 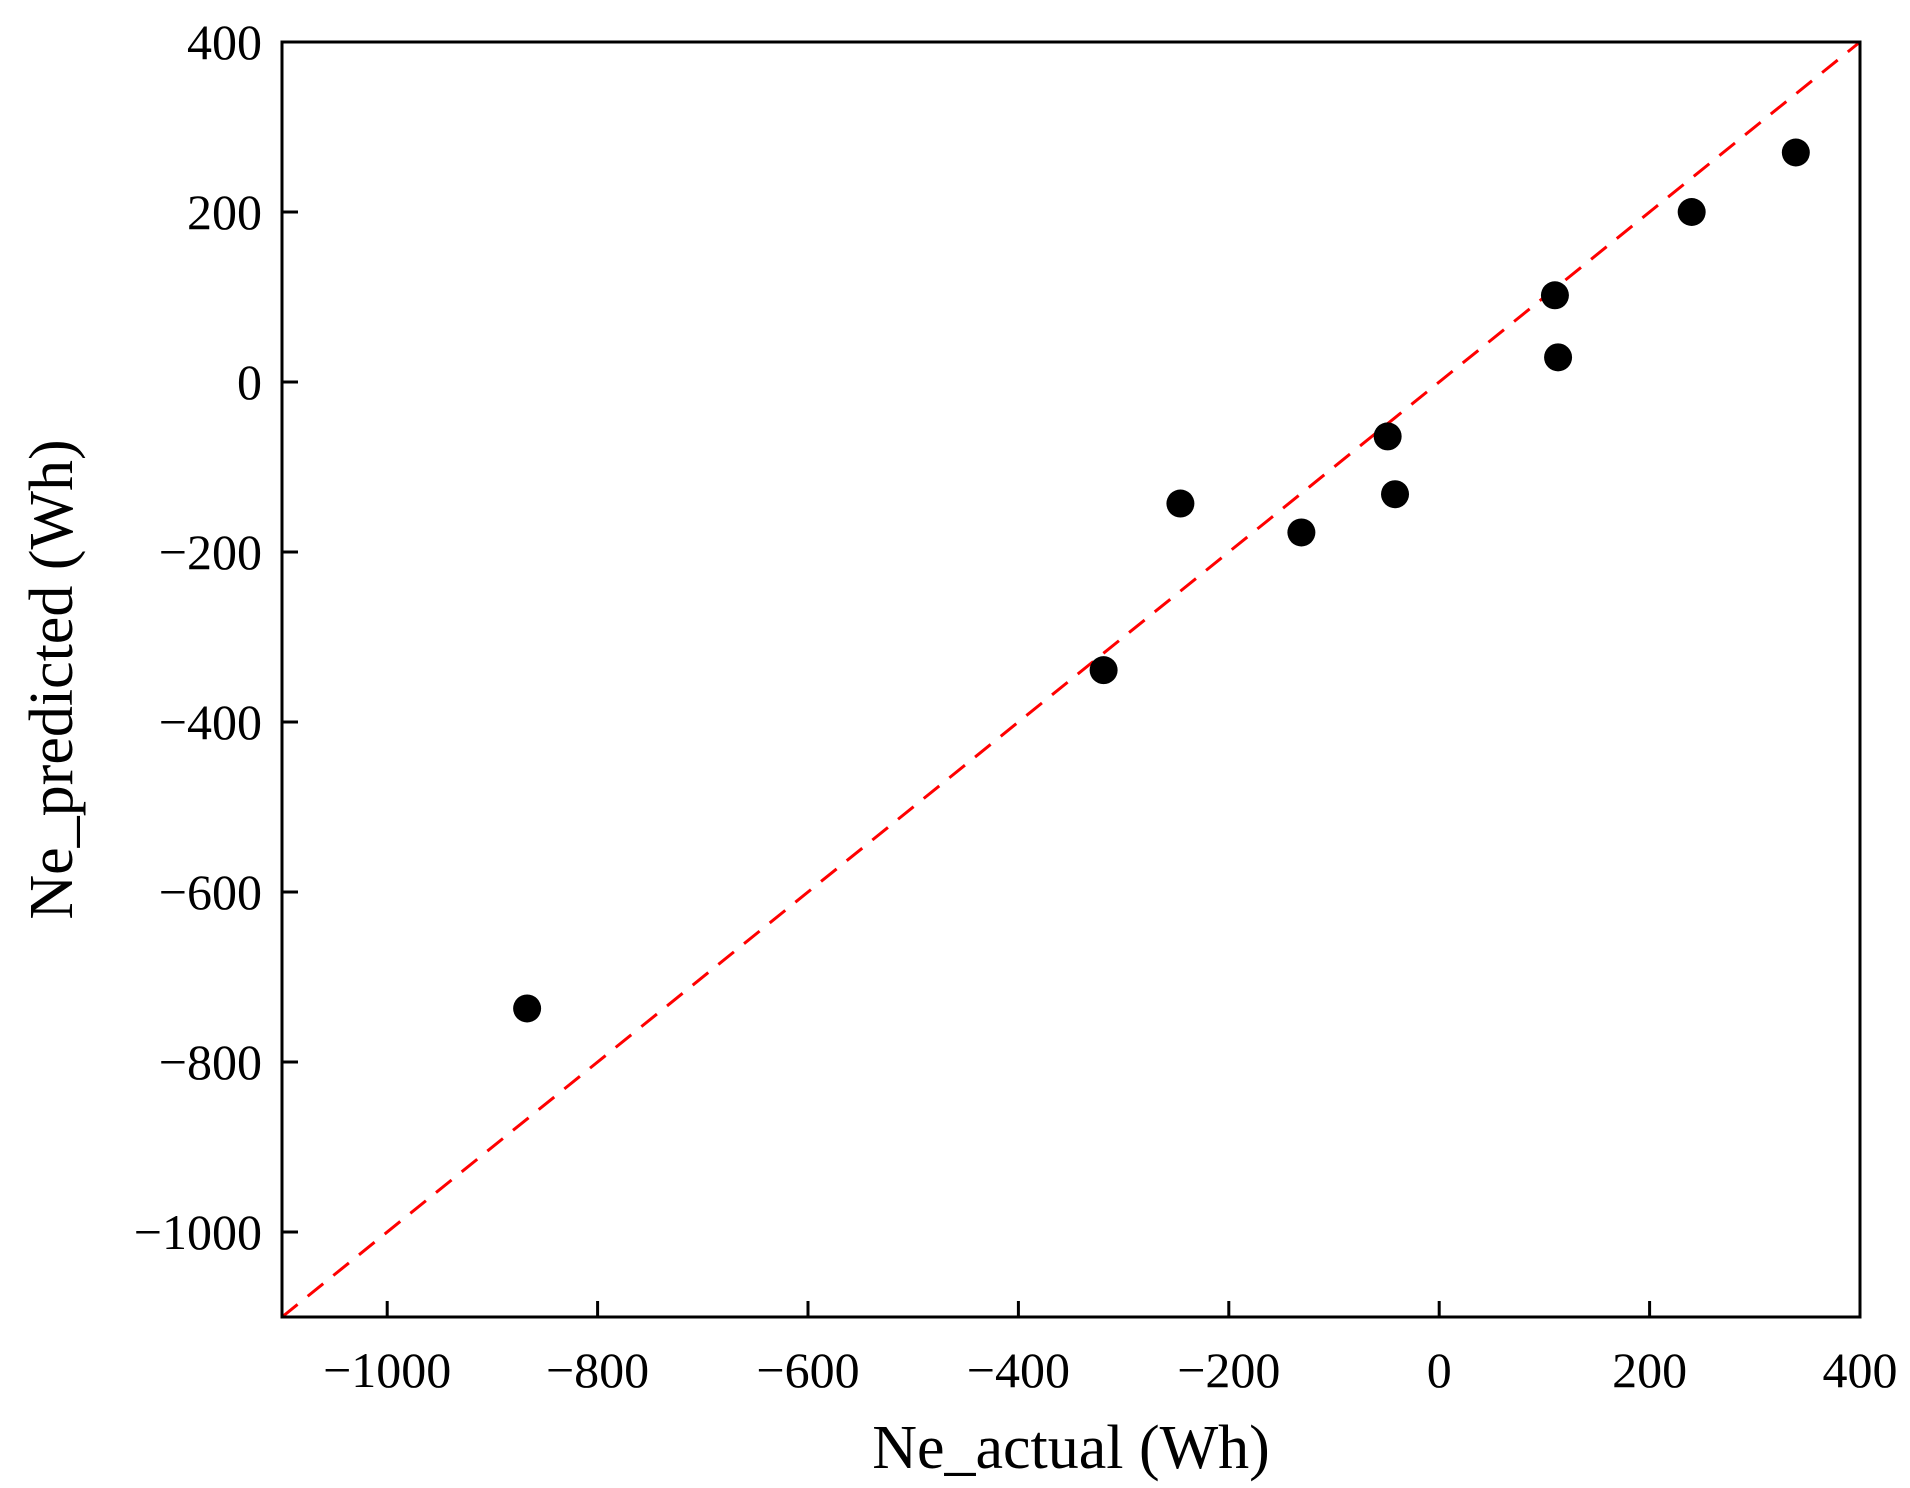 What do you see at coordinates (249, 382) in the screenshot?
I see `y-tick-label: 0` at bounding box center [249, 382].